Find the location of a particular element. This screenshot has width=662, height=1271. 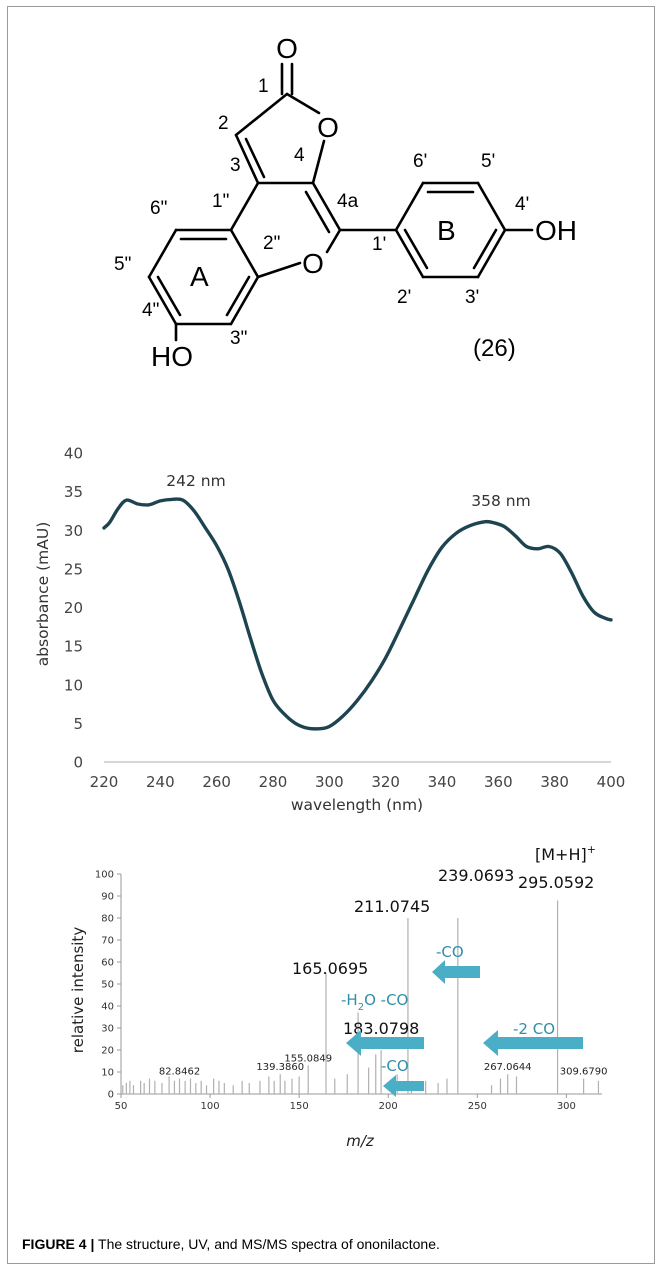

uv-x-tick-280: 280 is located at coordinates (273, 782).